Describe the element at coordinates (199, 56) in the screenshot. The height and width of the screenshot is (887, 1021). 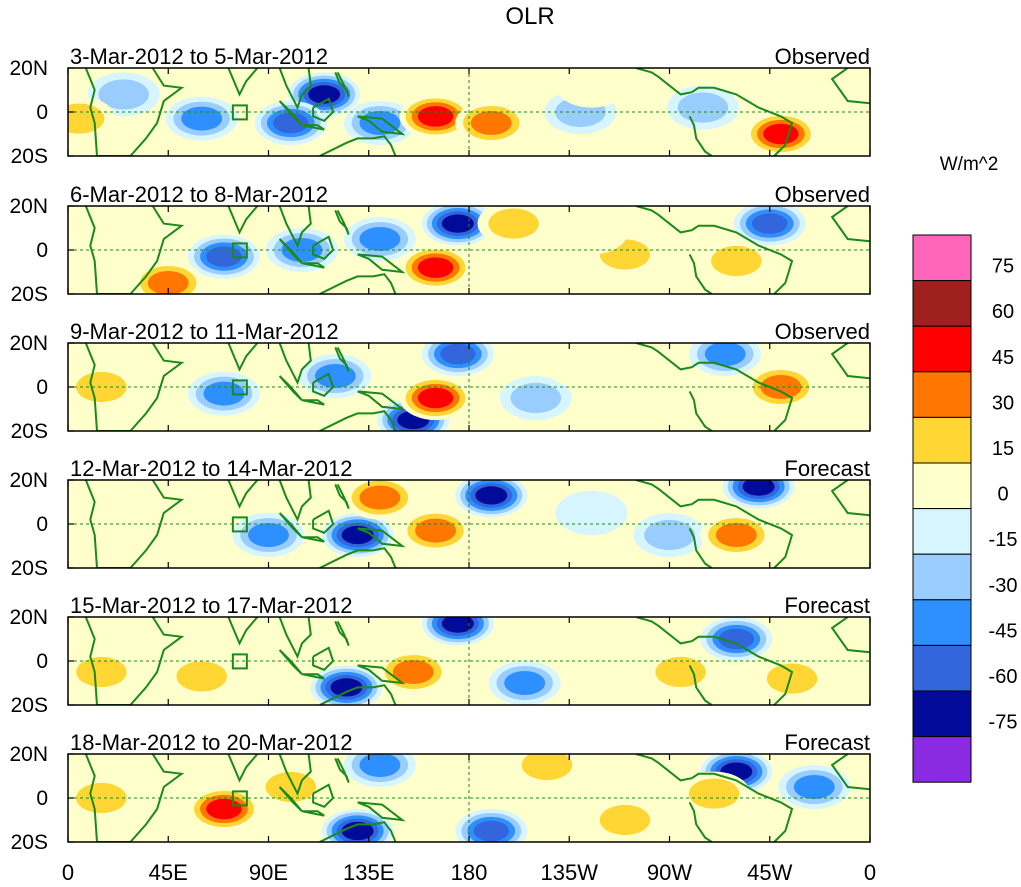
I see `panel-period: 3-Mar-2012 to 5-Mar-2012` at that location.